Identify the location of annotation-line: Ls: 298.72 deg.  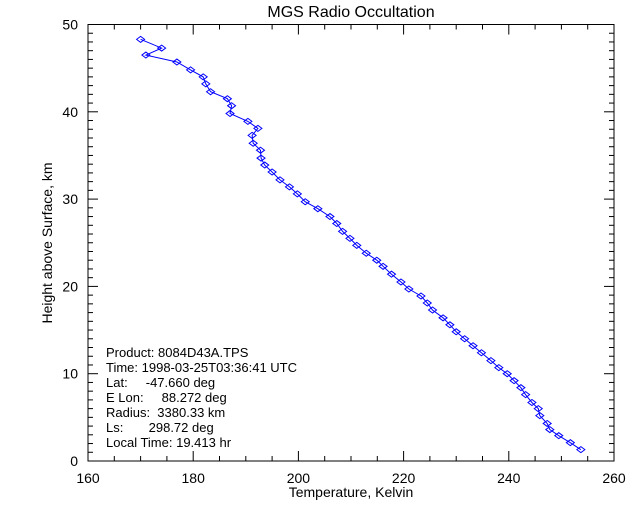
(160, 427).